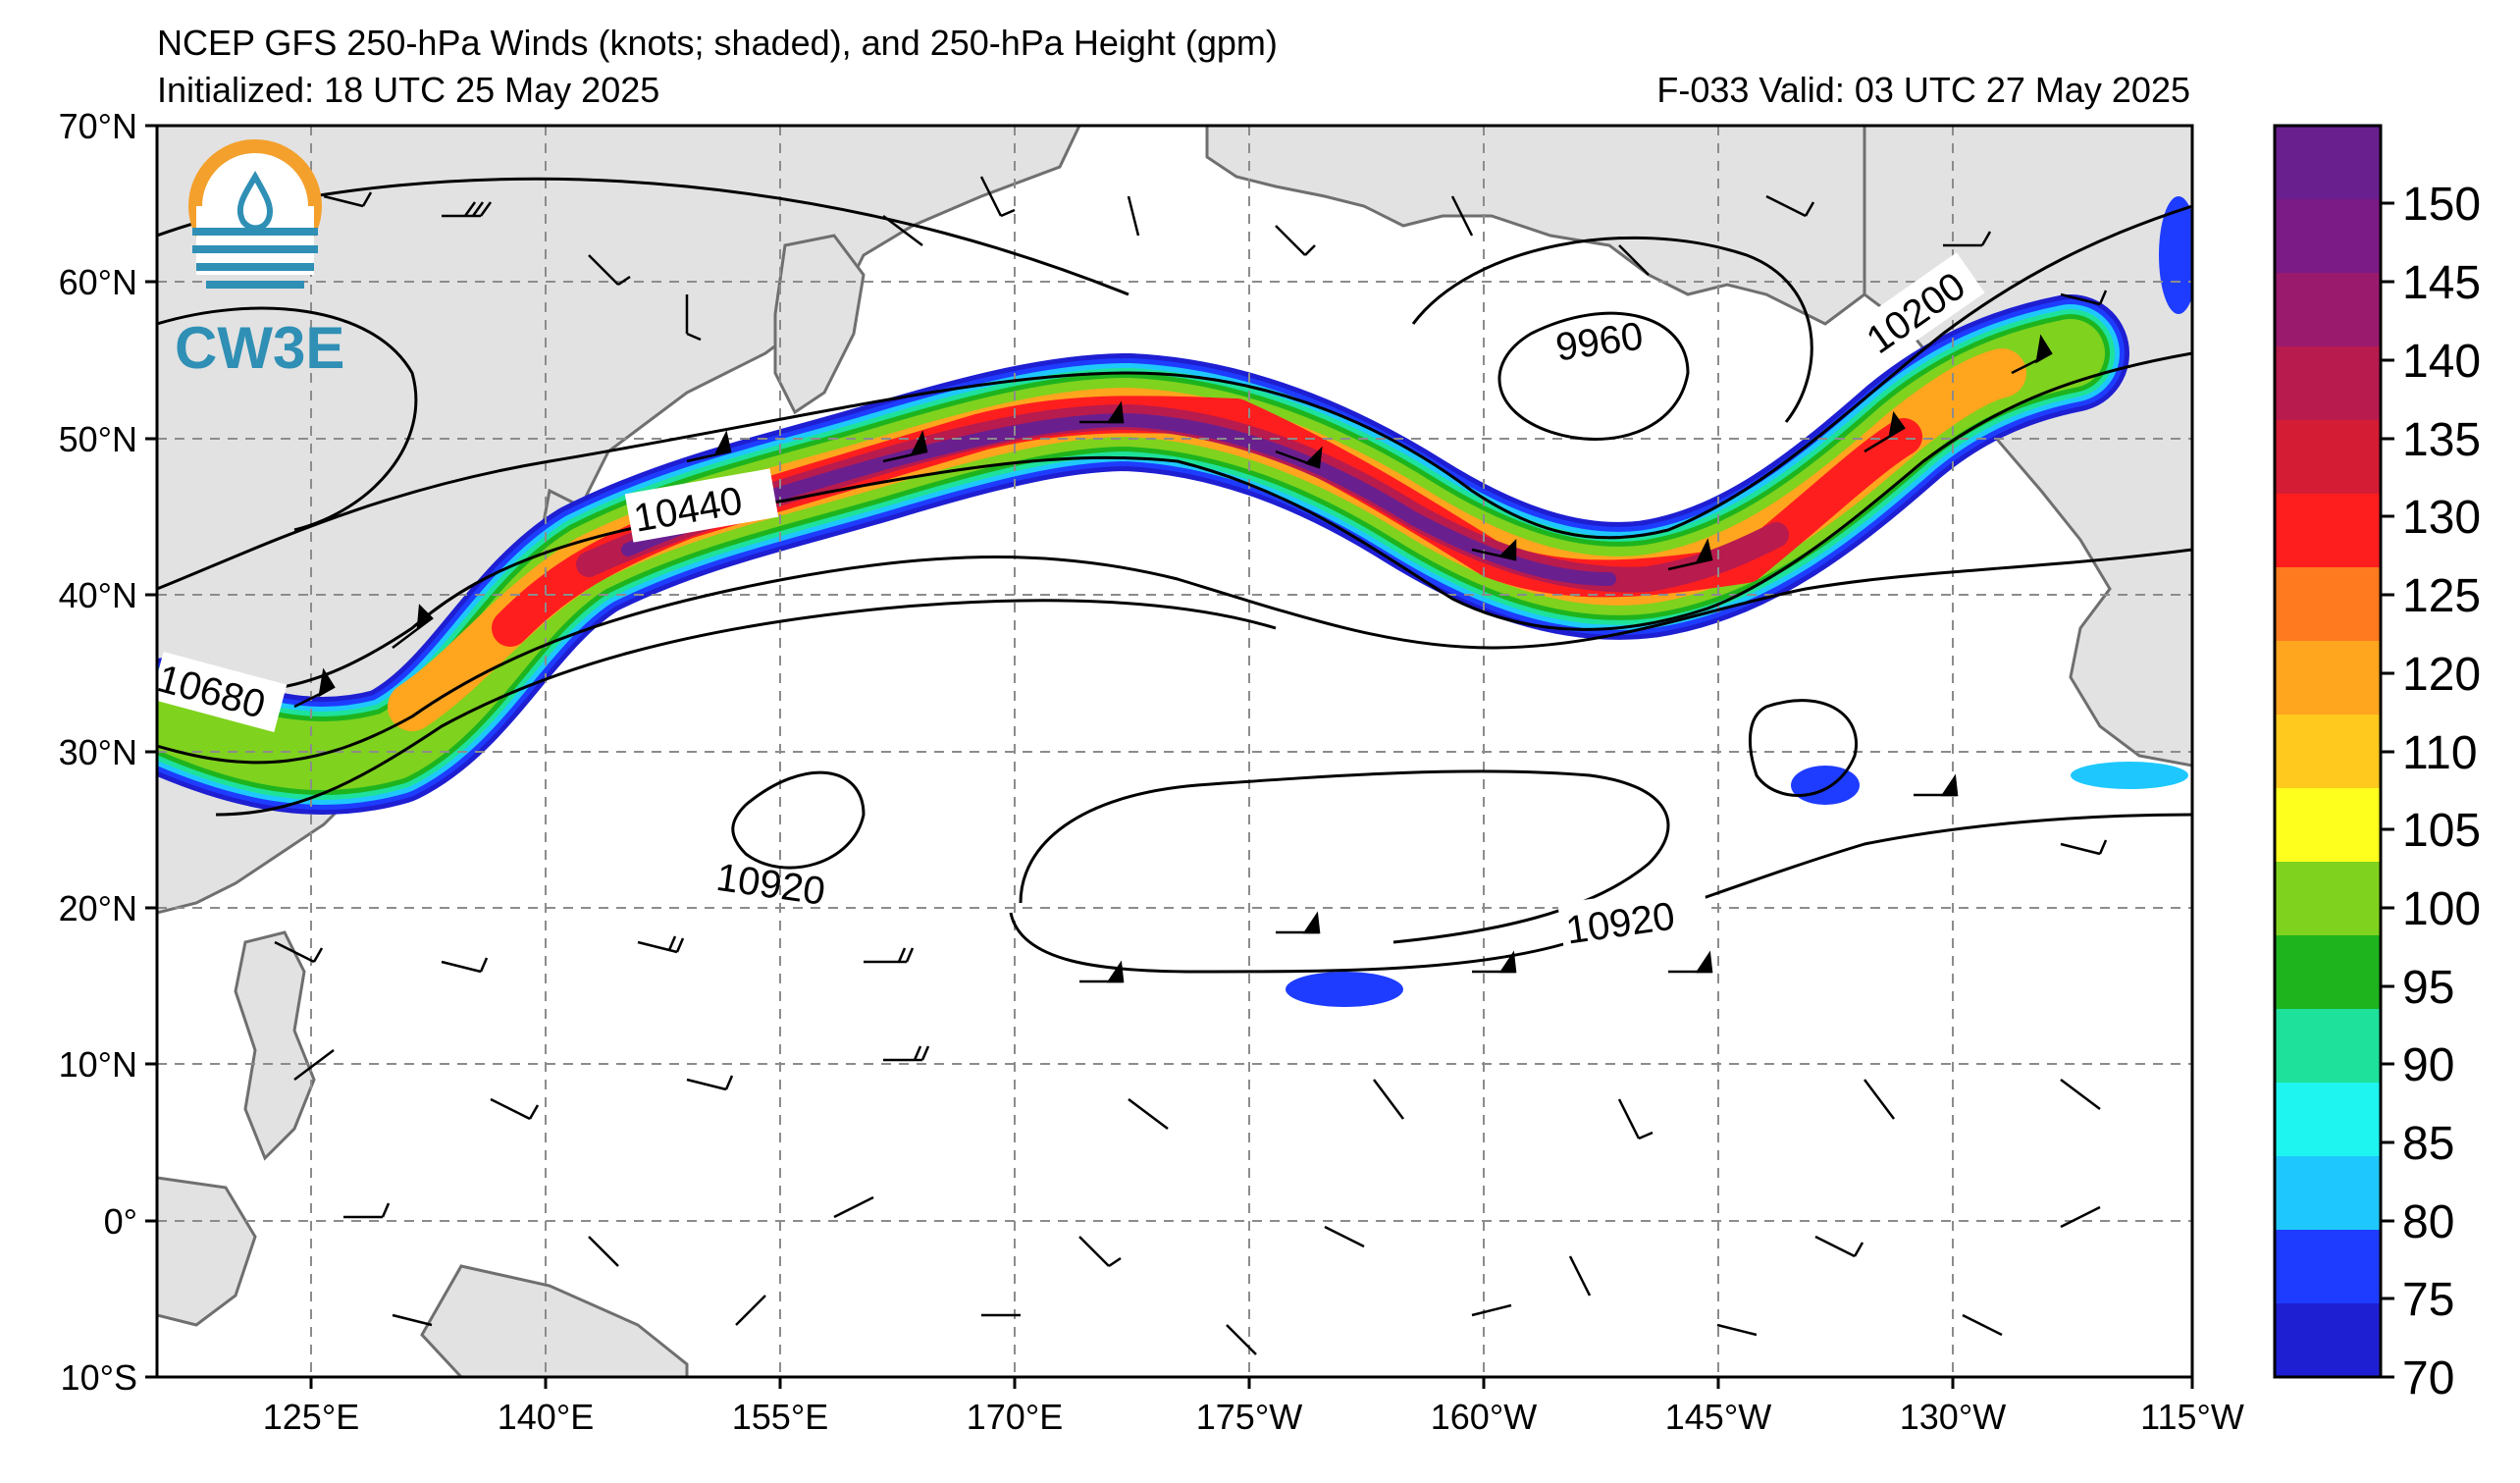 This screenshot has width=2520, height=1483. I want to click on lon-label: 125°E, so click(311, 1417).